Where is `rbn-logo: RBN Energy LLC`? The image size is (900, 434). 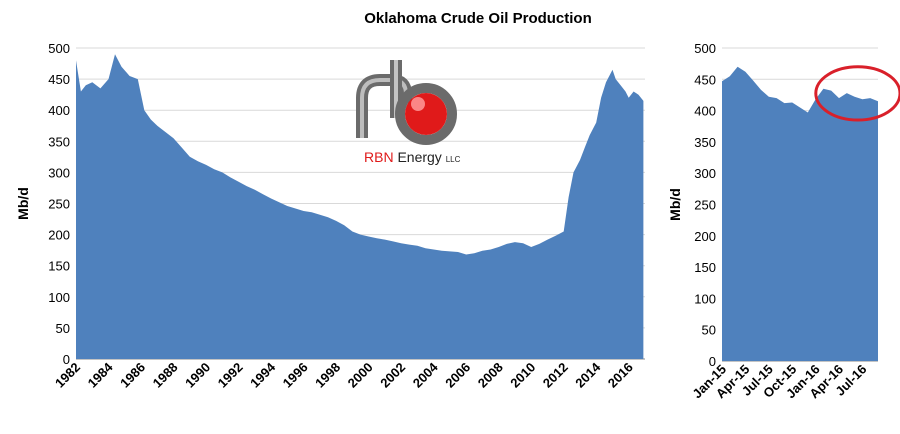 rbn-logo: RBN Energy LLC is located at coordinates (408, 112).